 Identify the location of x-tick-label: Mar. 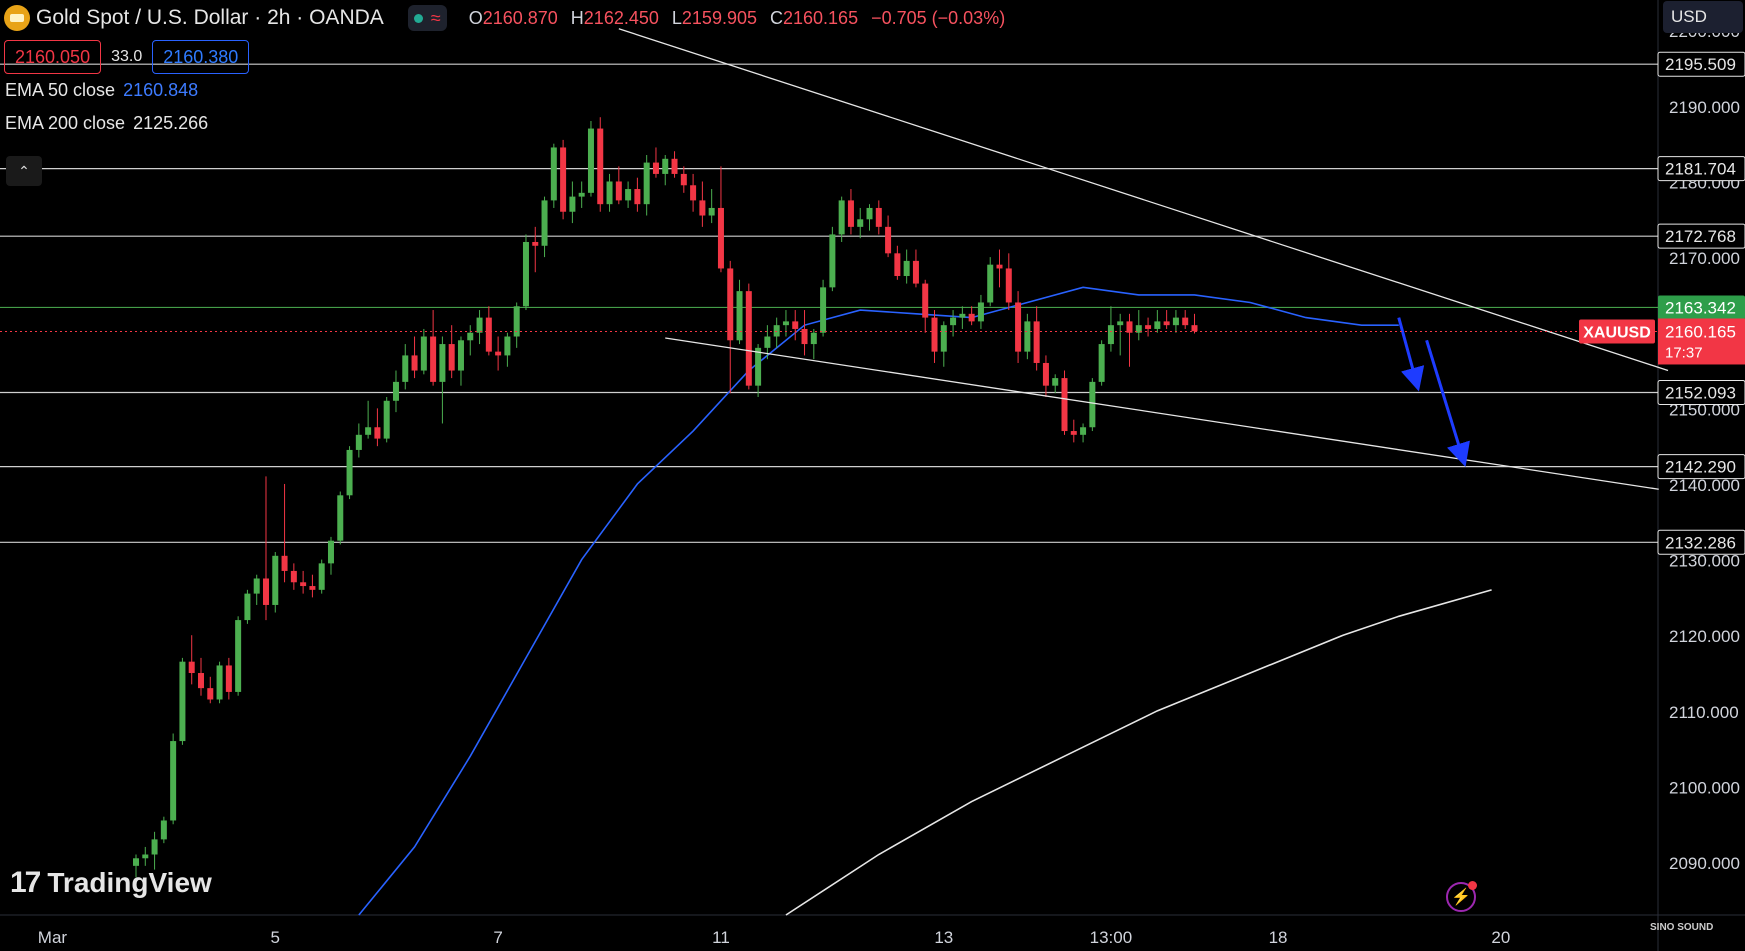
(53, 937).